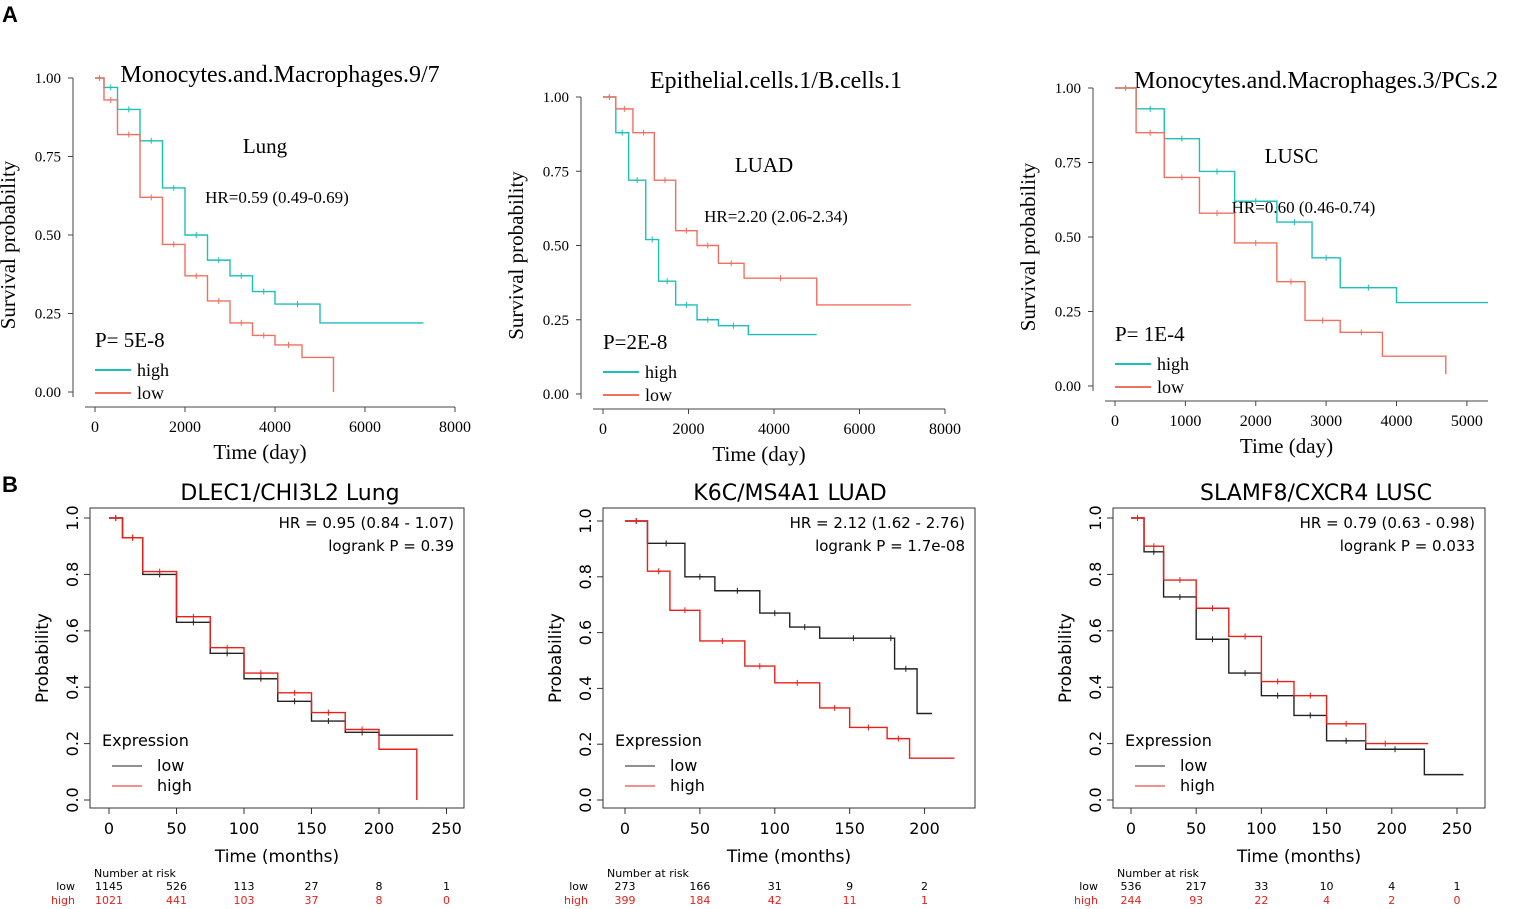 This screenshot has height=909, width=1536. I want to click on legend-label-high: high, so click(1197, 785).